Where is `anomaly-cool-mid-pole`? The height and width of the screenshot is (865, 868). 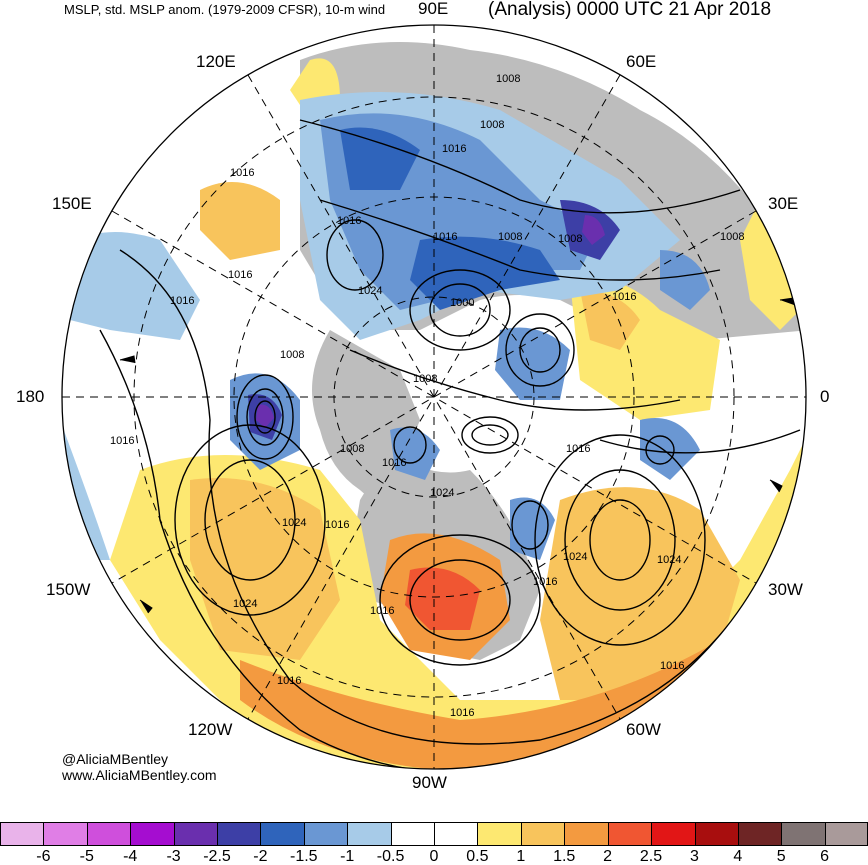
anomaly-cool-mid-pole is located at coordinates (415, 453).